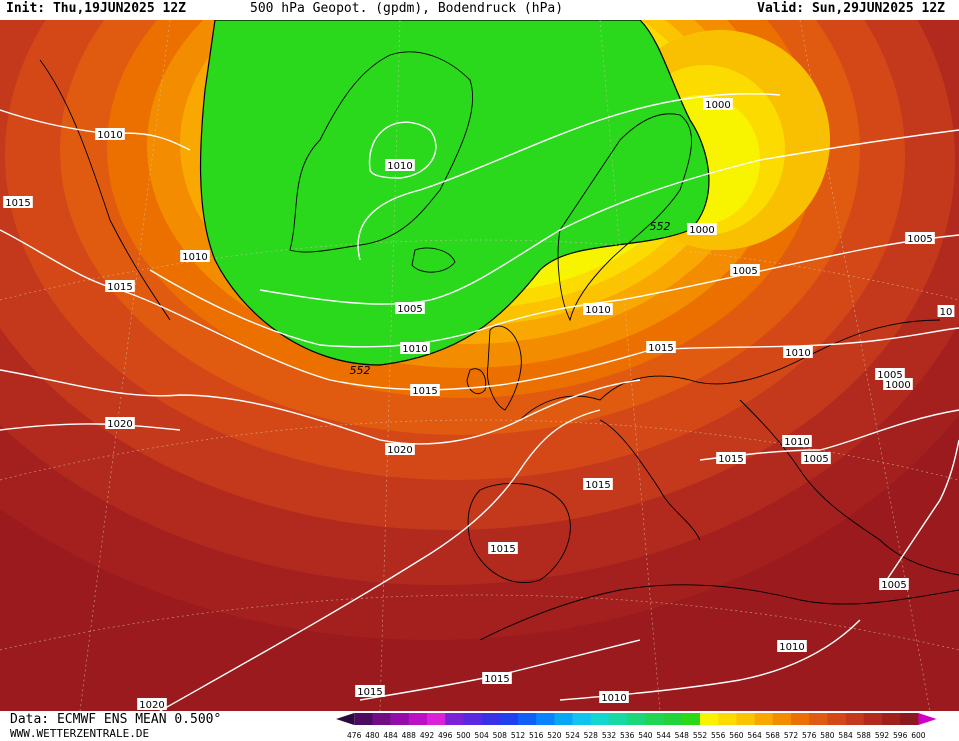  What do you see at coordinates (554, 735) in the screenshot?
I see `legend-tick-label: 520` at bounding box center [554, 735].